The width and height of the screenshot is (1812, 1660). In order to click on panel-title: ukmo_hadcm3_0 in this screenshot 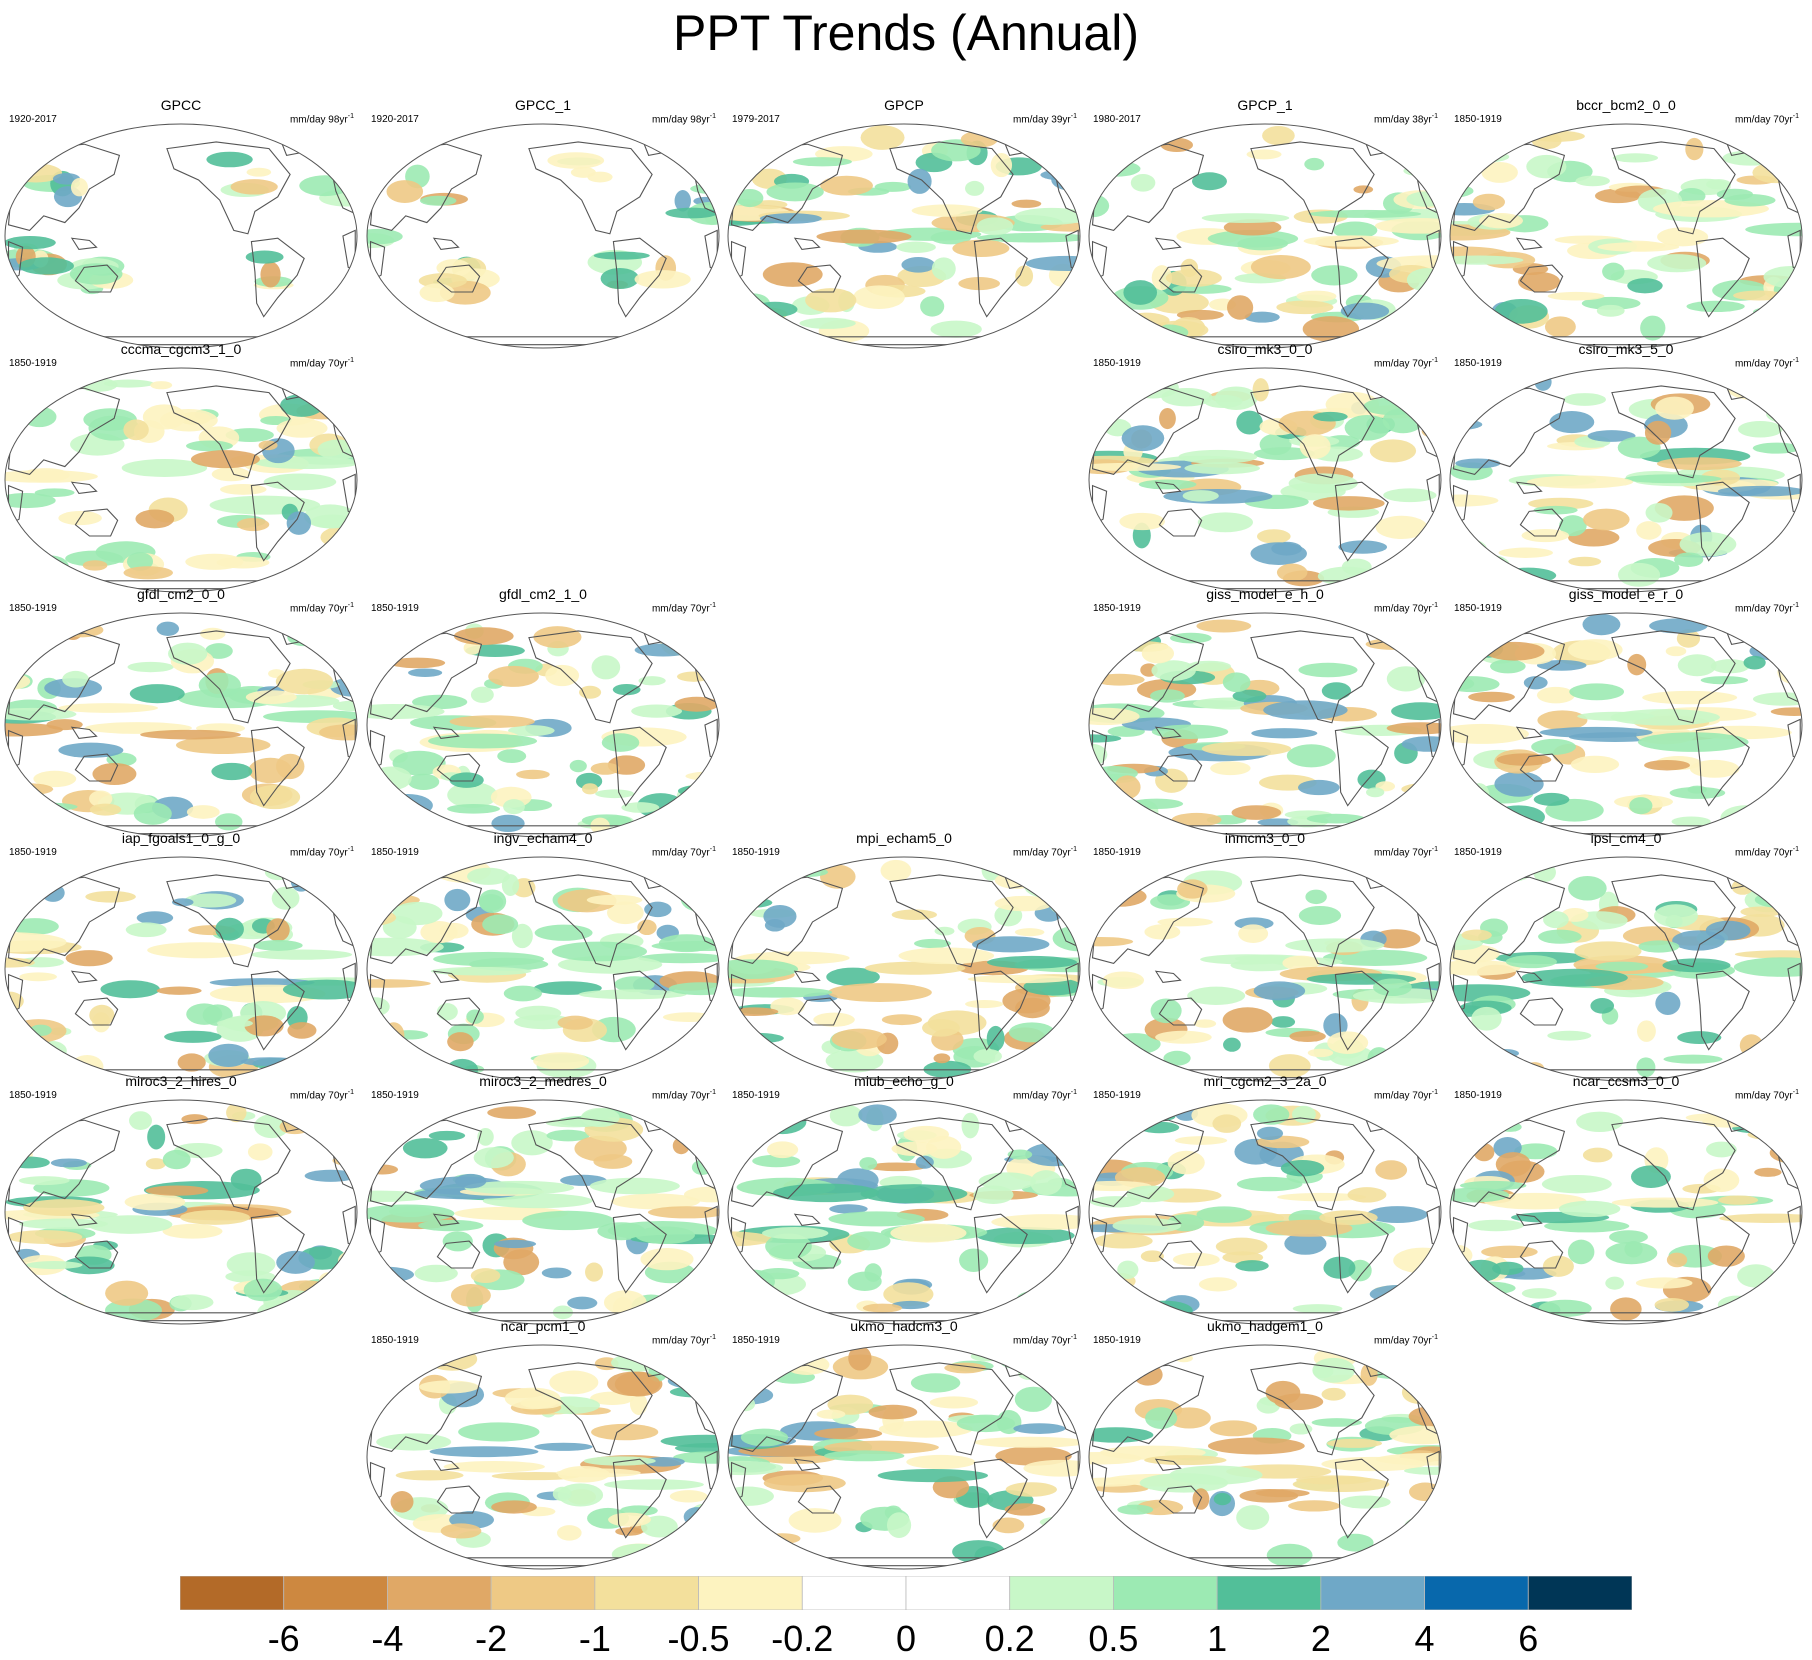, I will do `click(904, 1326)`.